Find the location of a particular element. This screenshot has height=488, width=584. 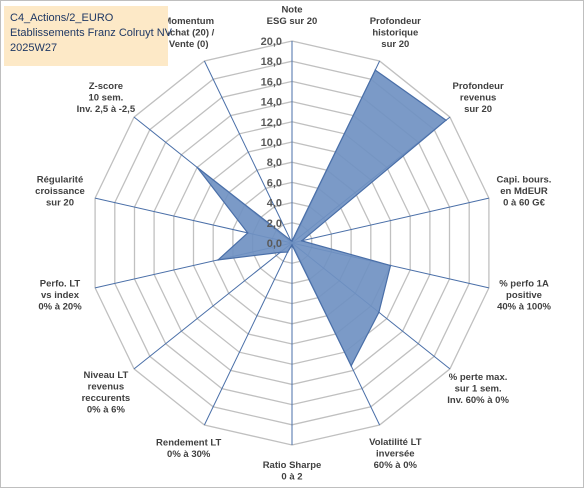

chart-title-line-3: 2025W27 is located at coordinates (34, 48).